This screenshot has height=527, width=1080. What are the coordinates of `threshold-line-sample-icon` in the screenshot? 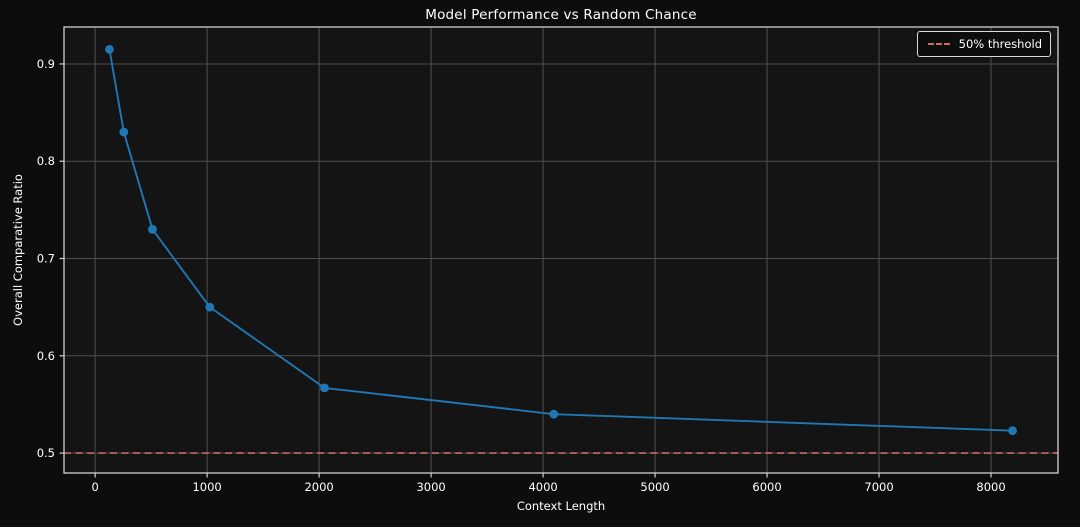 It's located at (939, 44).